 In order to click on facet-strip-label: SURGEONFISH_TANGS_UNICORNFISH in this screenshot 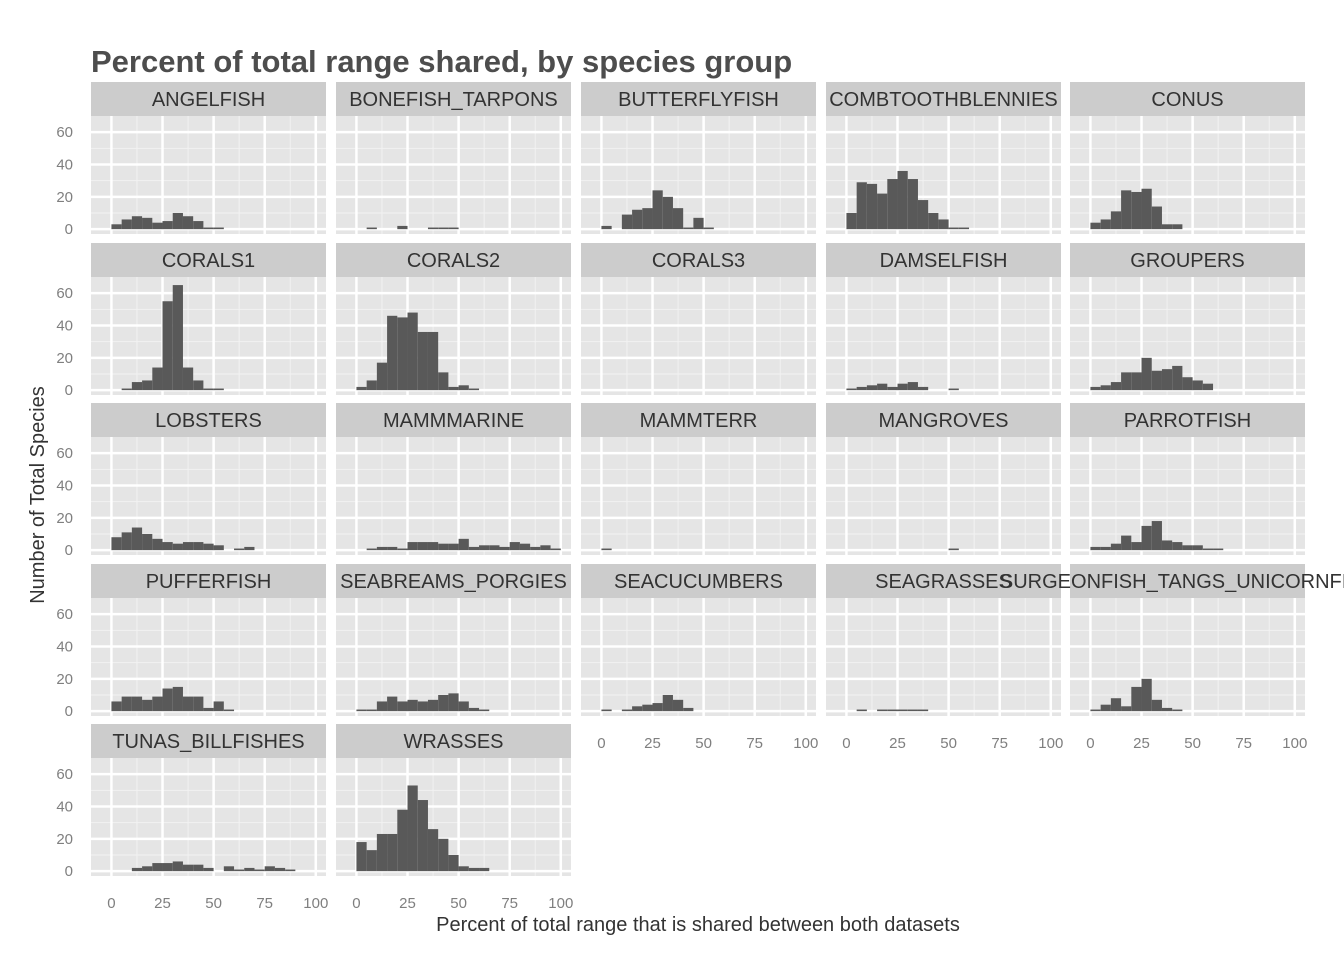, I will do `click(1172, 582)`.